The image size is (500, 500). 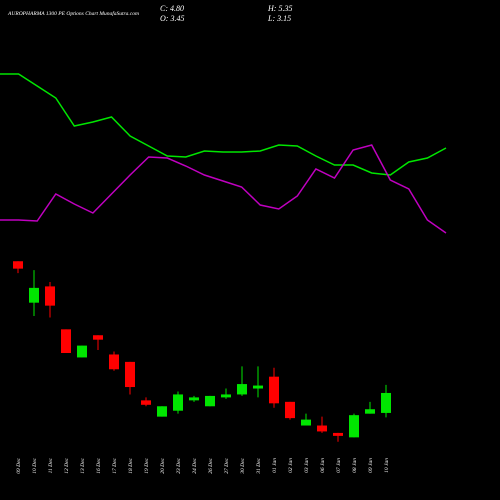 What do you see at coordinates (67, 465) in the screenshot?
I see `x-tick-label: 12 Dec` at bounding box center [67, 465].